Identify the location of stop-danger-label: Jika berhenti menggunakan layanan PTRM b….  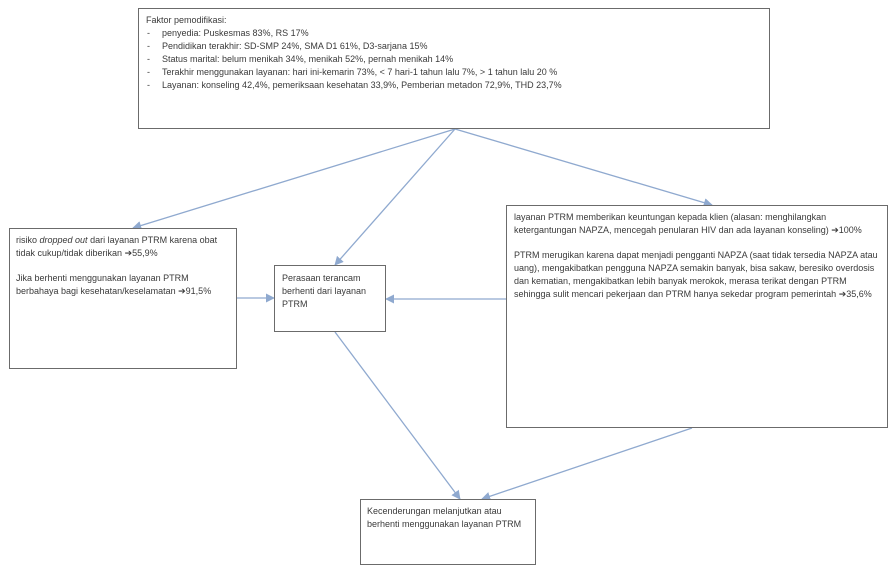
(102, 284).